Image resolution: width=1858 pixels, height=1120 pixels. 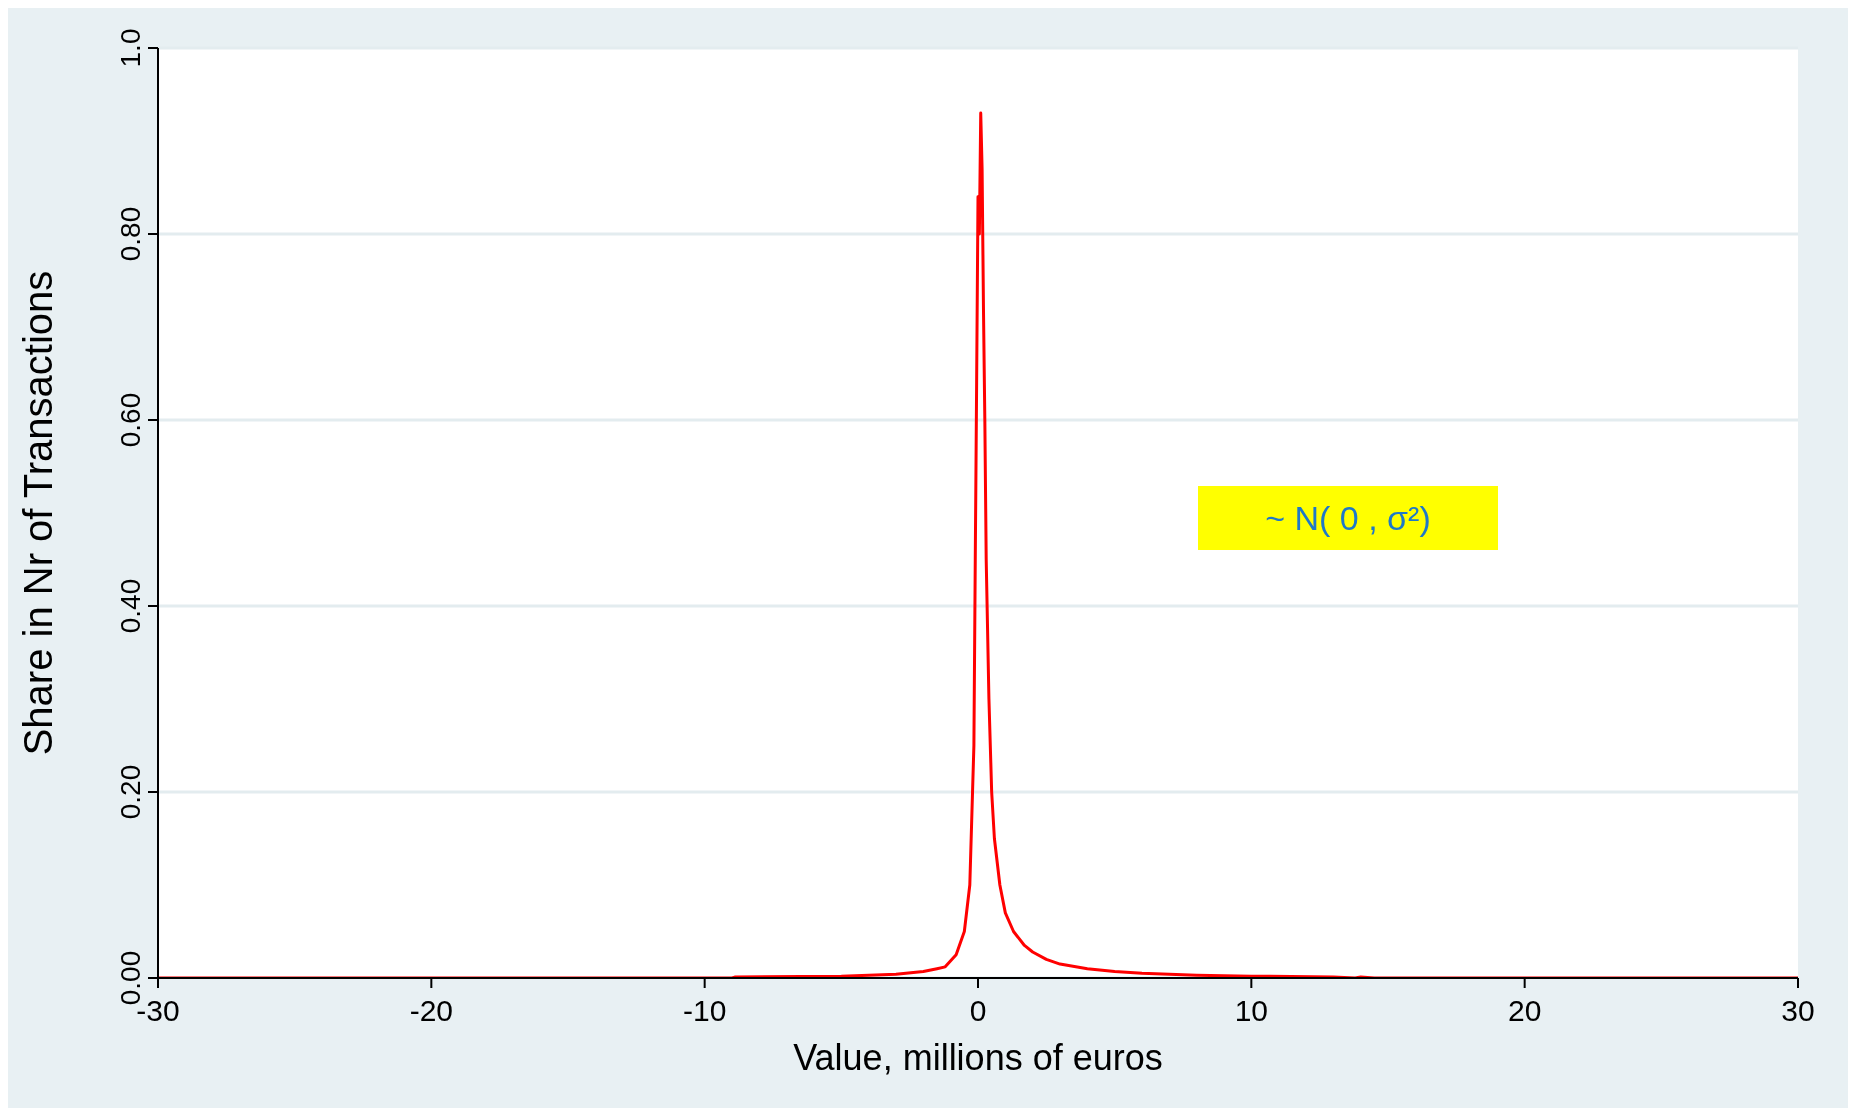 What do you see at coordinates (1524, 1011) in the screenshot?
I see `x-tick-label: 20` at bounding box center [1524, 1011].